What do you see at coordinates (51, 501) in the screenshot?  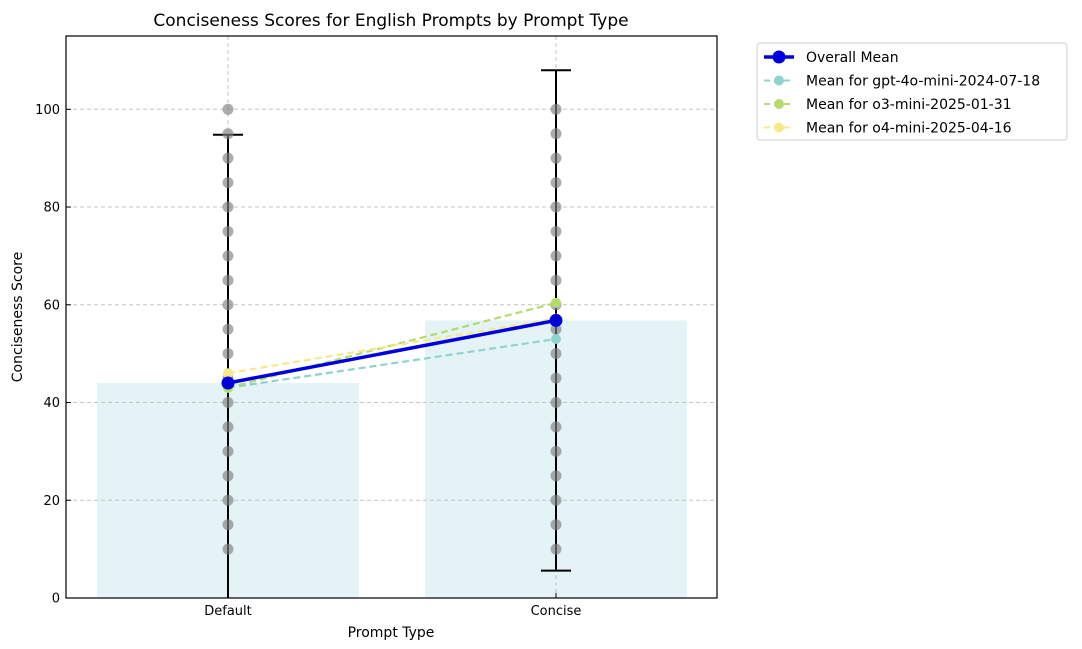 I see `y-tick-label: 20` at bounding box center [51, 501].